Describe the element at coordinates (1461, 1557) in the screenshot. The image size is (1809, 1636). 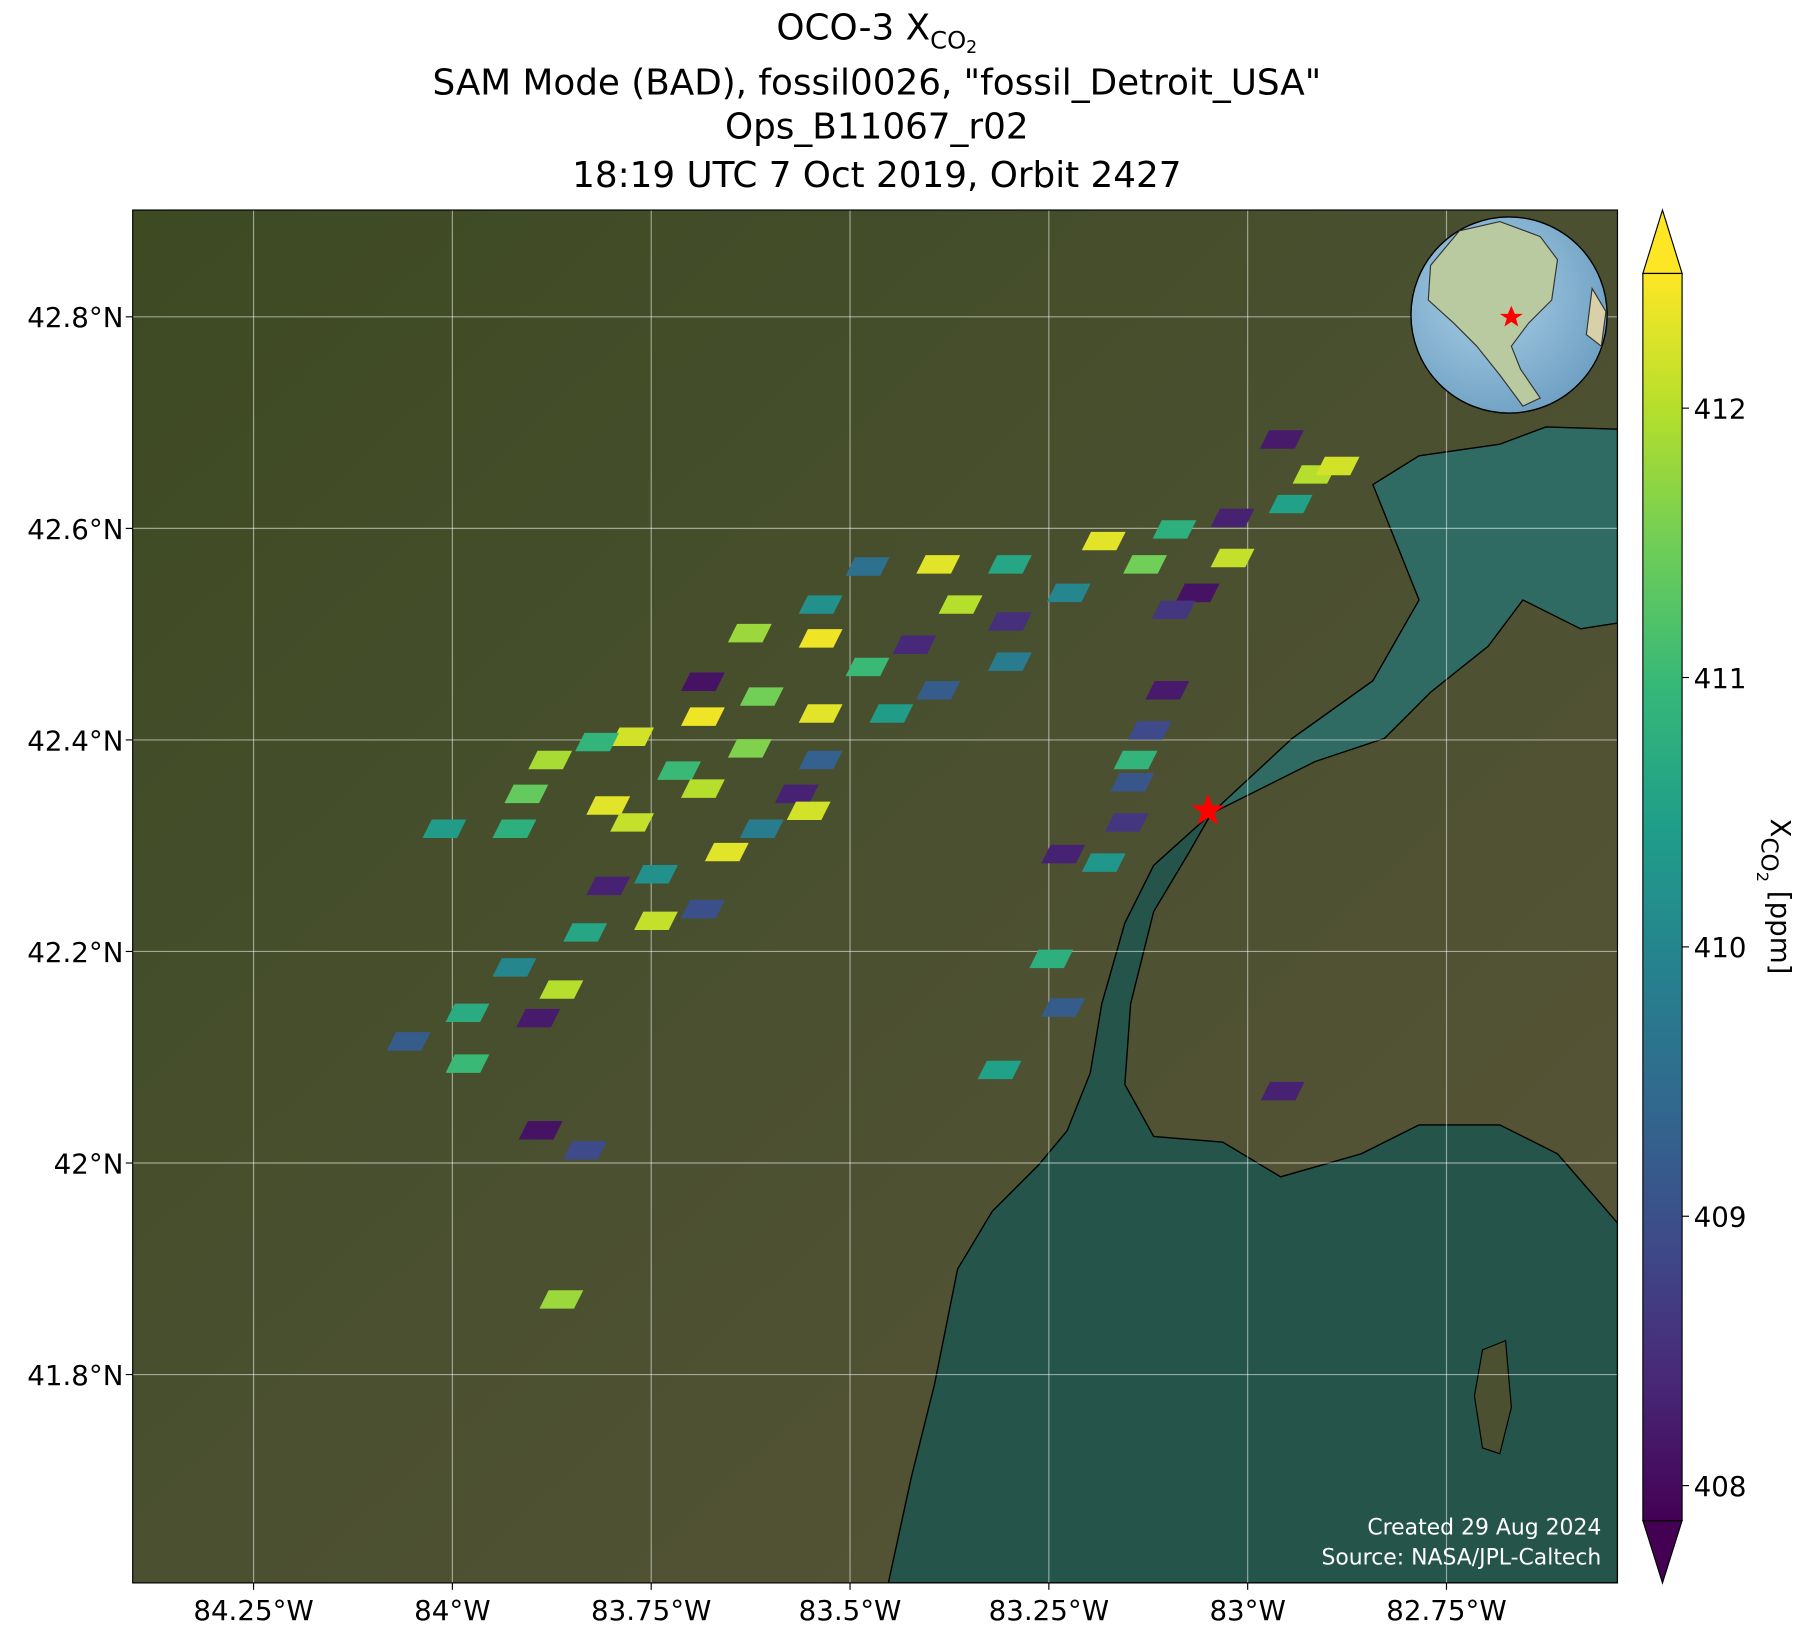
I see `credit: Source: NASA/JPL-Caltech` at that location.